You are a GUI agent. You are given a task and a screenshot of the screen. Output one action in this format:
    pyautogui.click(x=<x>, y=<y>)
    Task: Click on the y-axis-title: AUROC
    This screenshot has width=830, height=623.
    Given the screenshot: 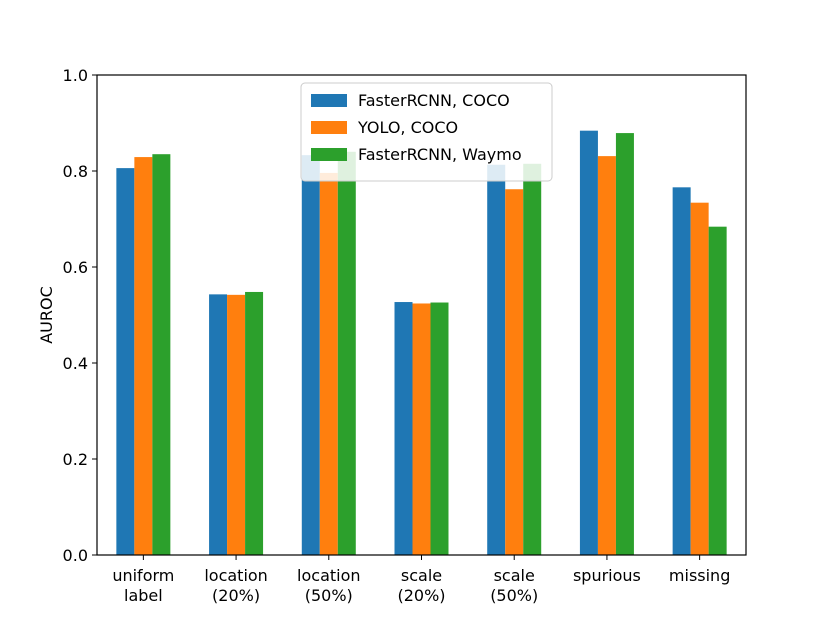 What is the action you would take?
    pyautogui.click(x=46, y=315)
    